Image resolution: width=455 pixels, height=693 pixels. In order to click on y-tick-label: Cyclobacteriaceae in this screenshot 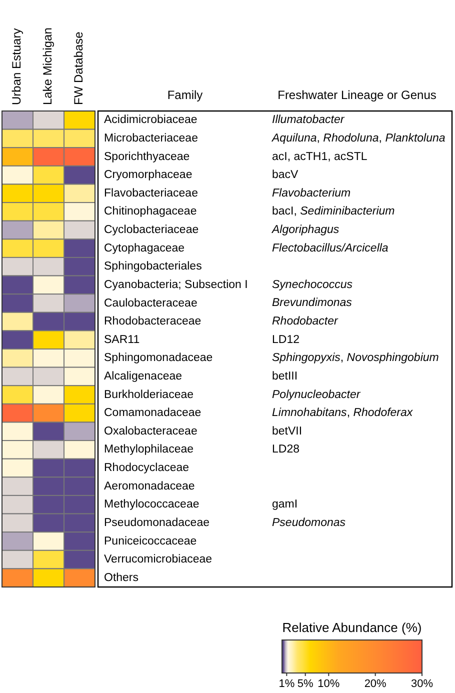, I will do `click(151, 230)`.